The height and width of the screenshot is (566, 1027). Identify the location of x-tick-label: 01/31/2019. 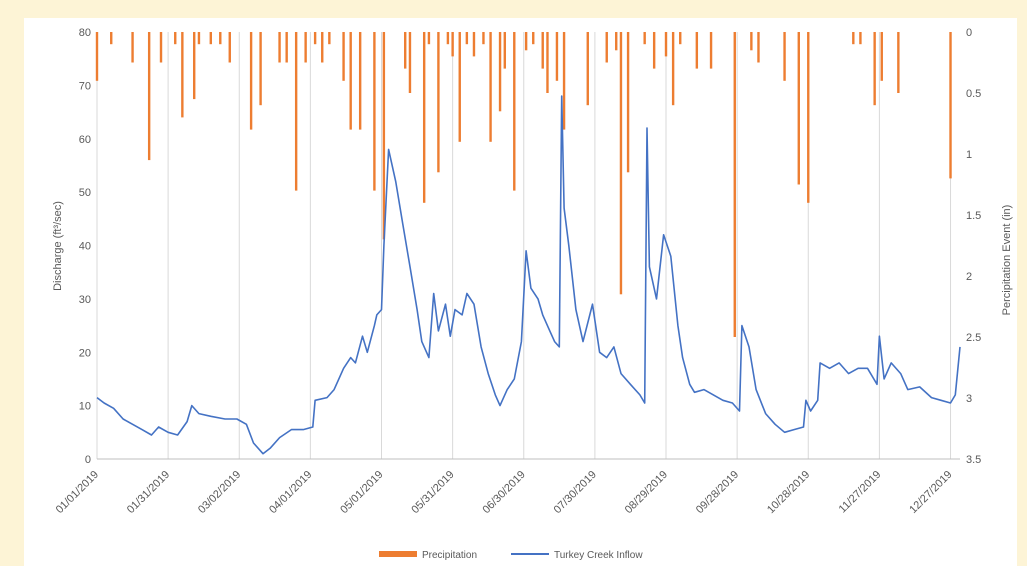
(148, 492).